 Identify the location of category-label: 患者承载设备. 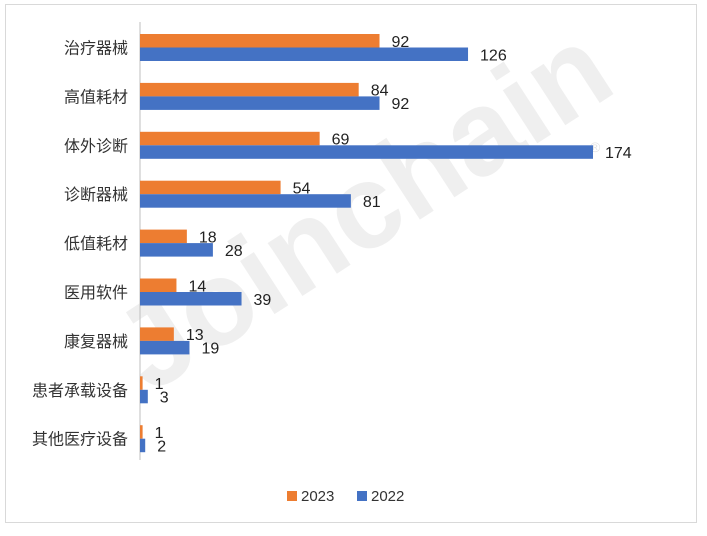
(80, 390).